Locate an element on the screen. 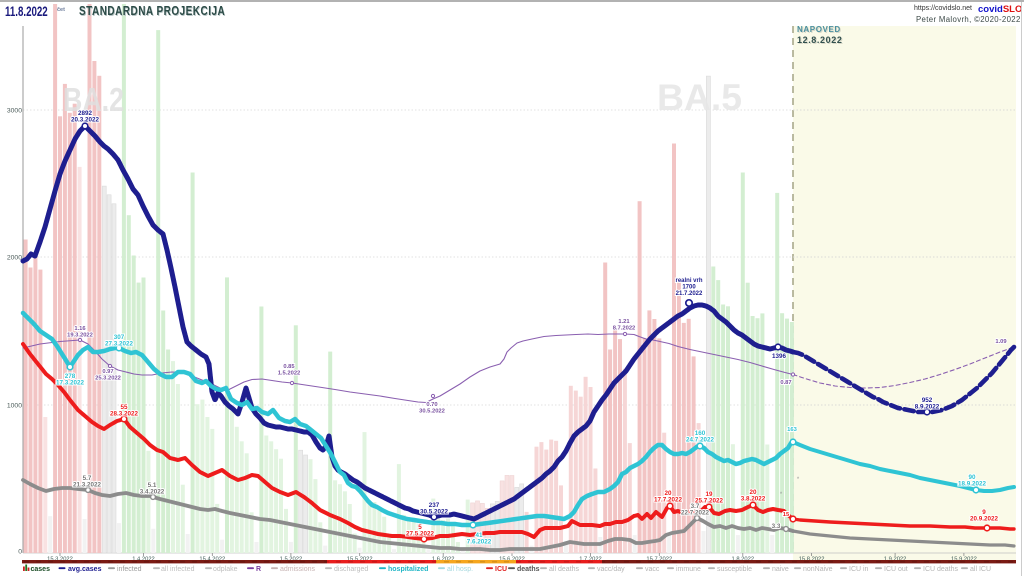 Image resolution: width=1024 pixels, height=576 pixels. svg-text: 20.3.2022 is located at coordinates (85, 120).